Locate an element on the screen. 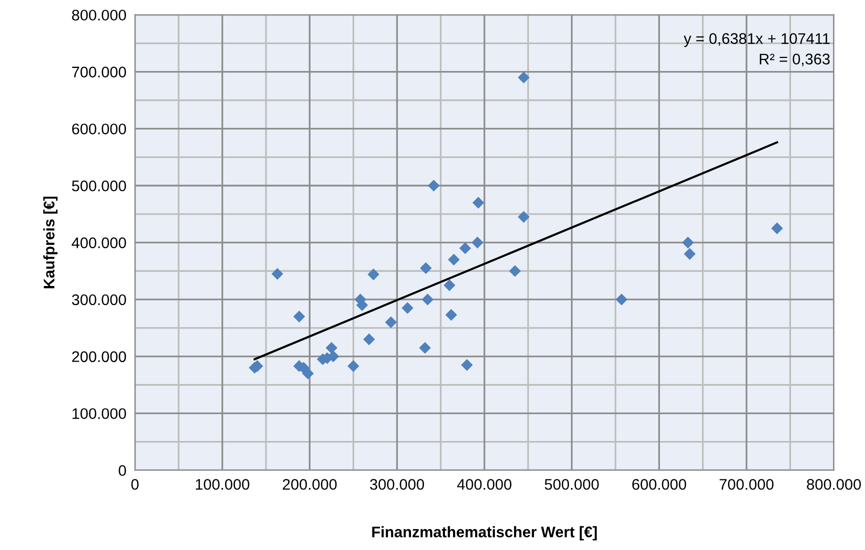  x-tick-label: 800.000 is located at coordinates (833, 484).